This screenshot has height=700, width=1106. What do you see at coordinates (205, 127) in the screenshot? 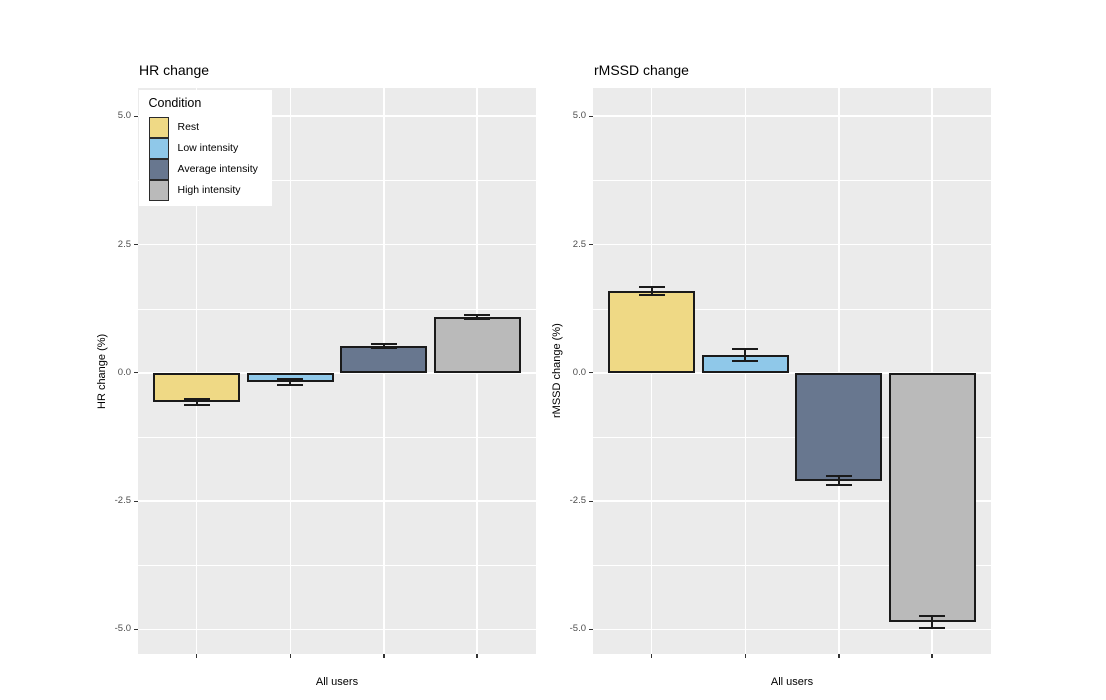
I see `legend-item: Rest` at bounding box center [205, 127].